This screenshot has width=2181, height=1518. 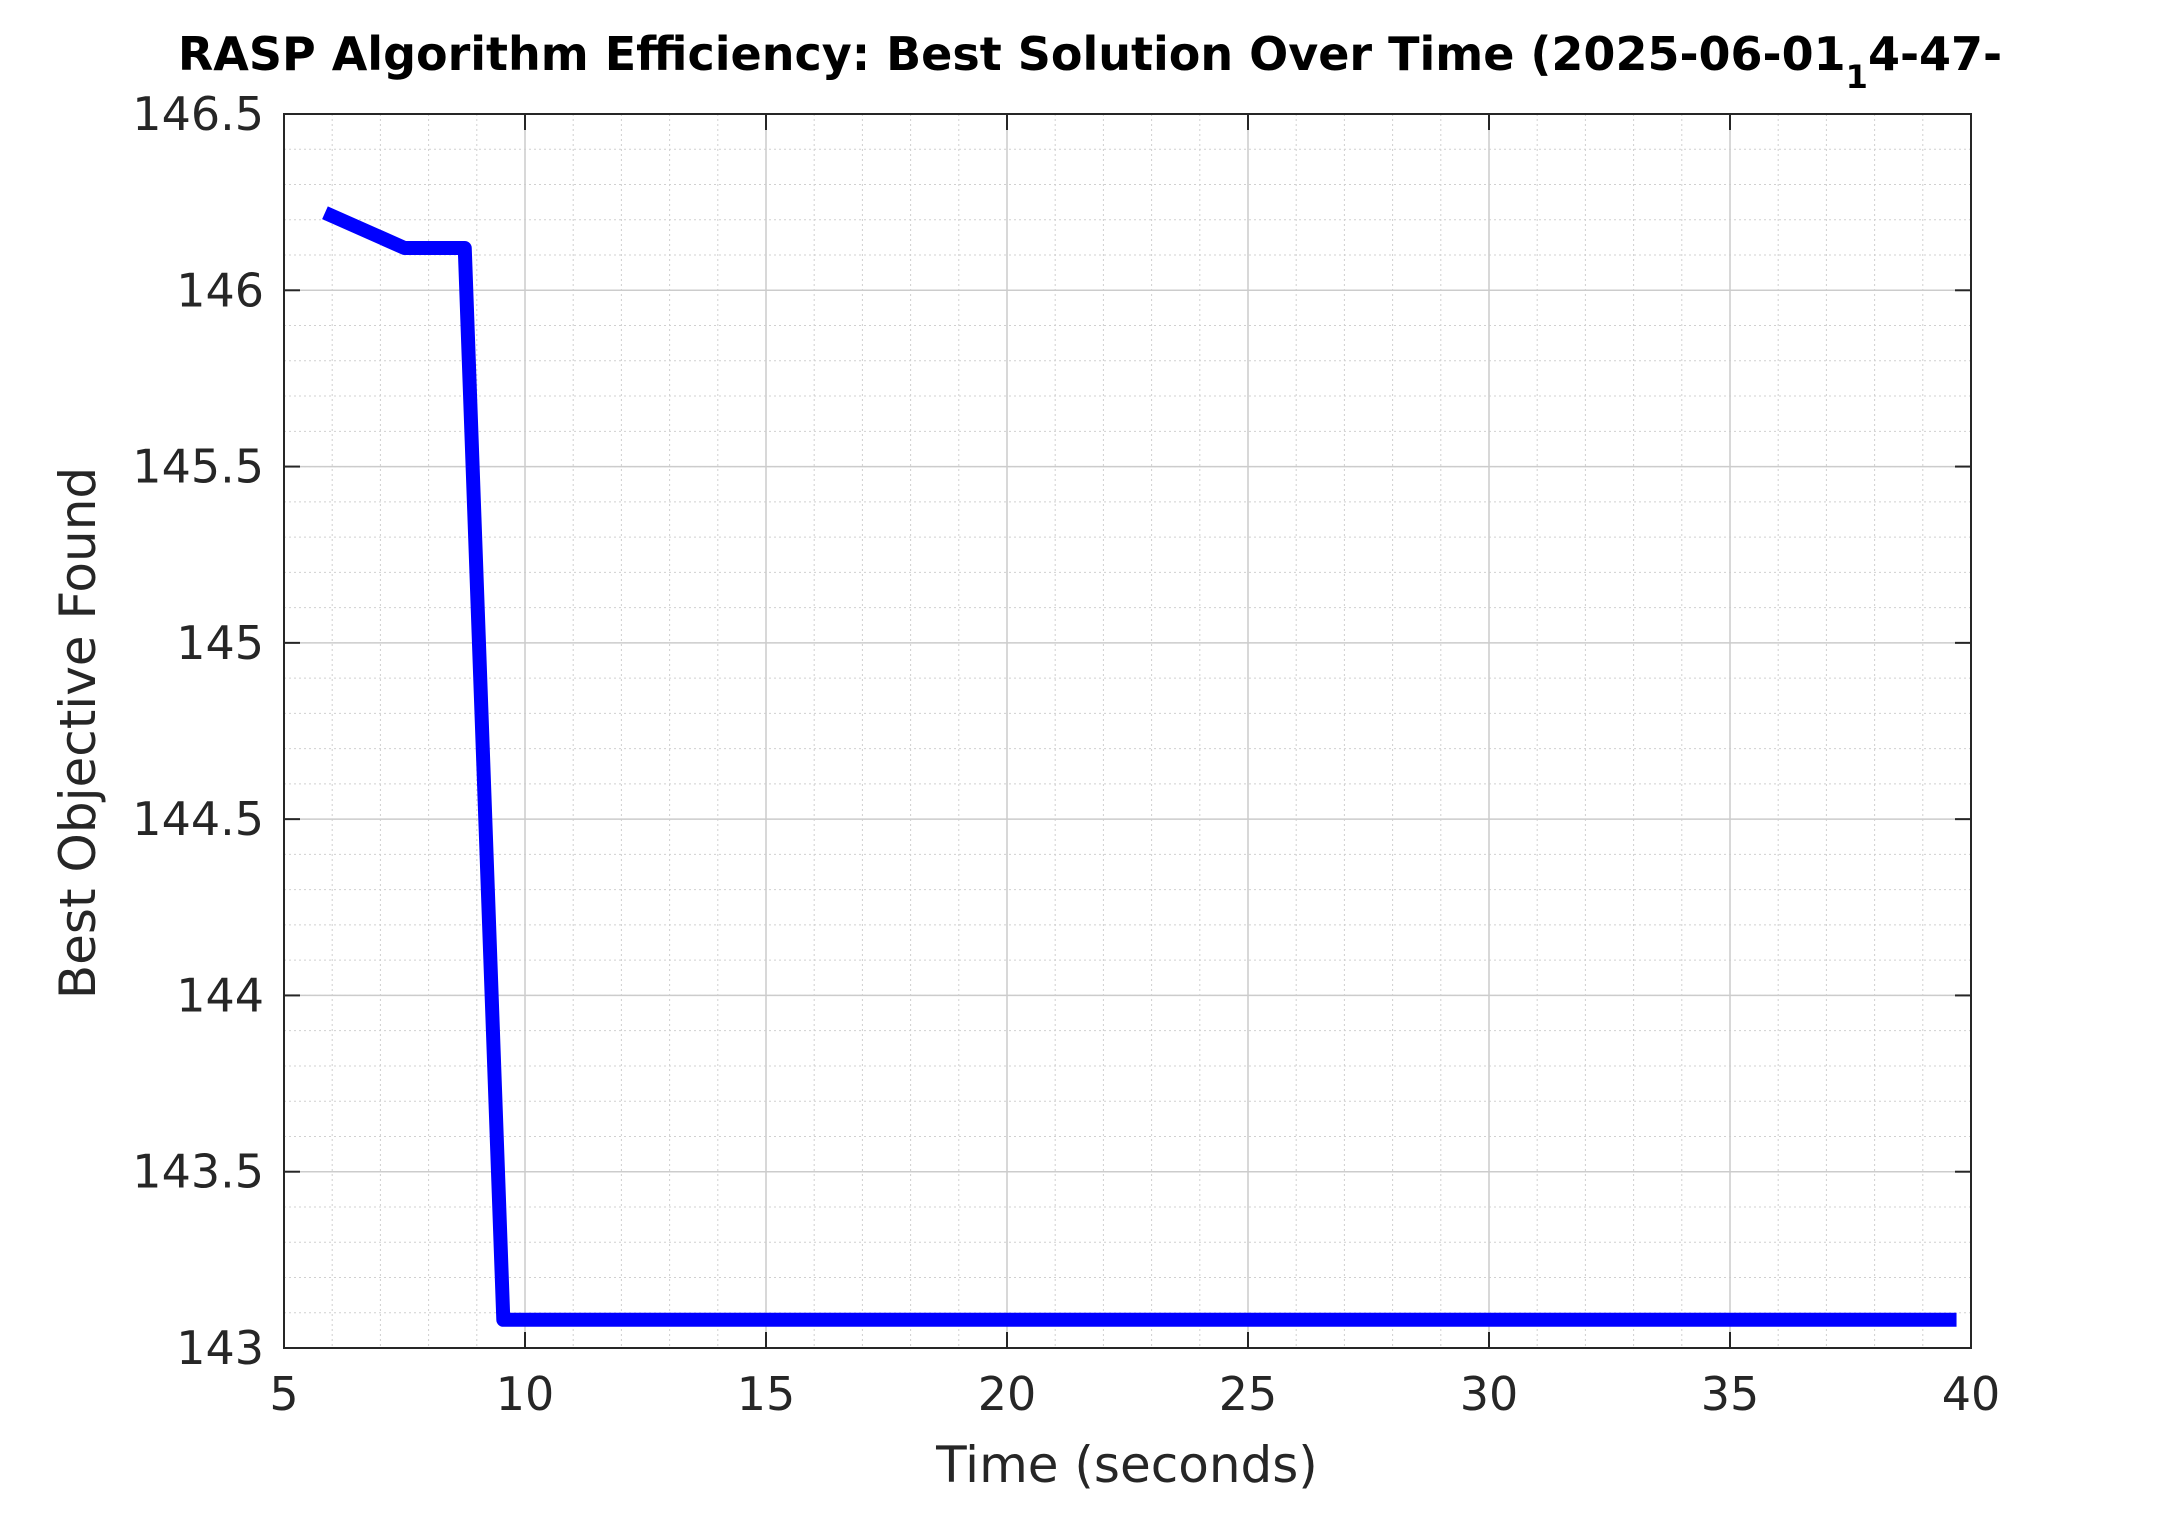 I want to click on x-tick-label: 40, so click(x=1971, y=1394).